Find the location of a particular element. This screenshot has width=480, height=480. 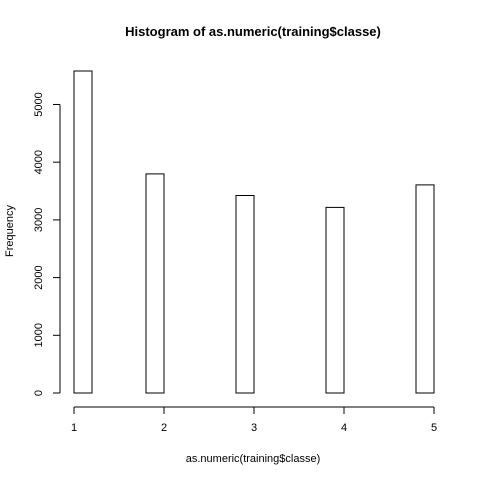

y-axis: 0 1000 2000 3000 4000 5000 is located at coordinates (47, 244).